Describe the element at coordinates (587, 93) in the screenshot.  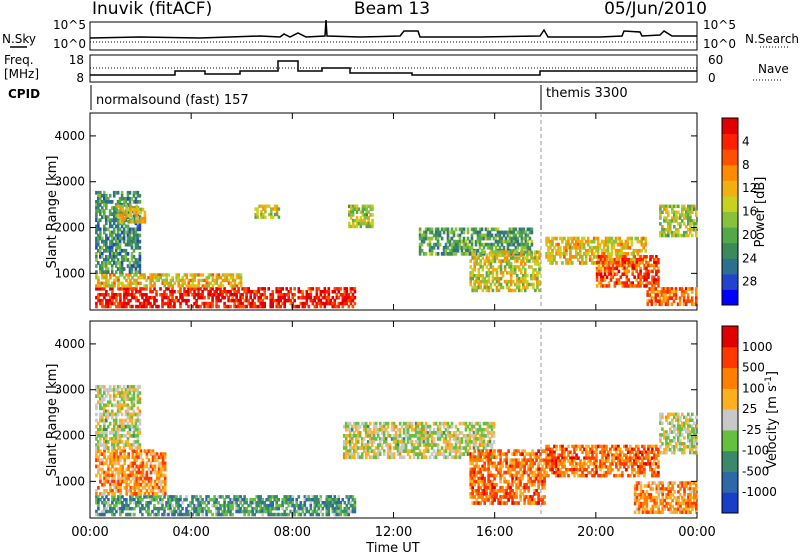
I see `cpid-program-2: themis 3300` at that location.